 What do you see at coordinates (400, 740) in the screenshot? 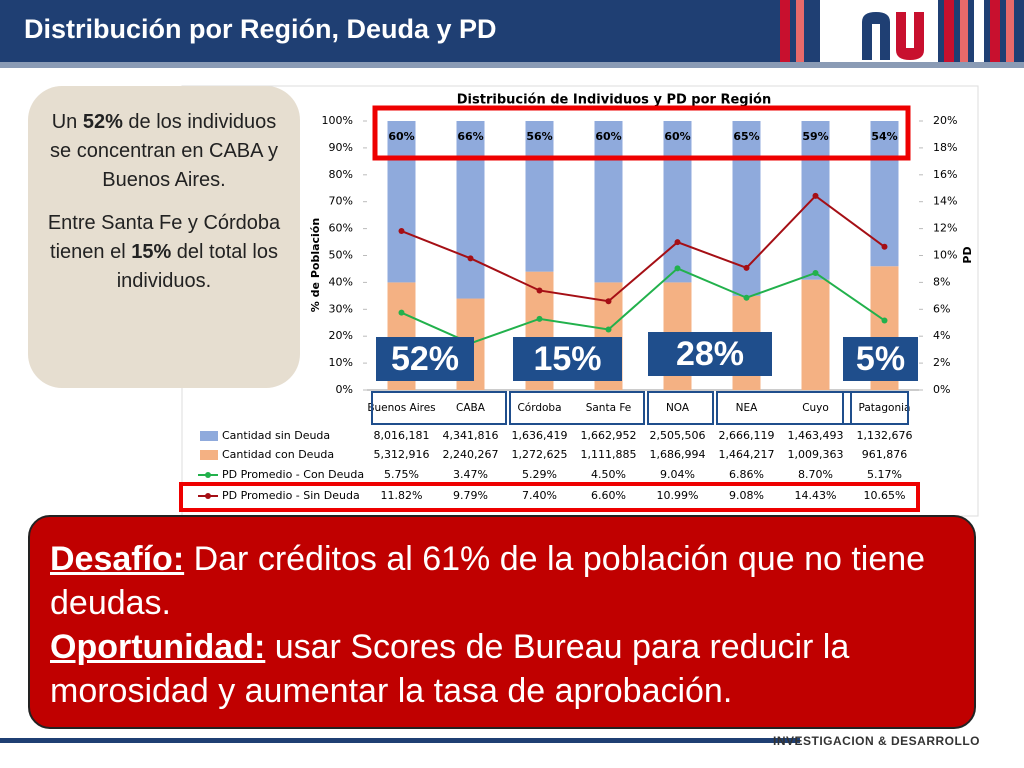
I see `footer-rule` at bounding box center [400, 740].